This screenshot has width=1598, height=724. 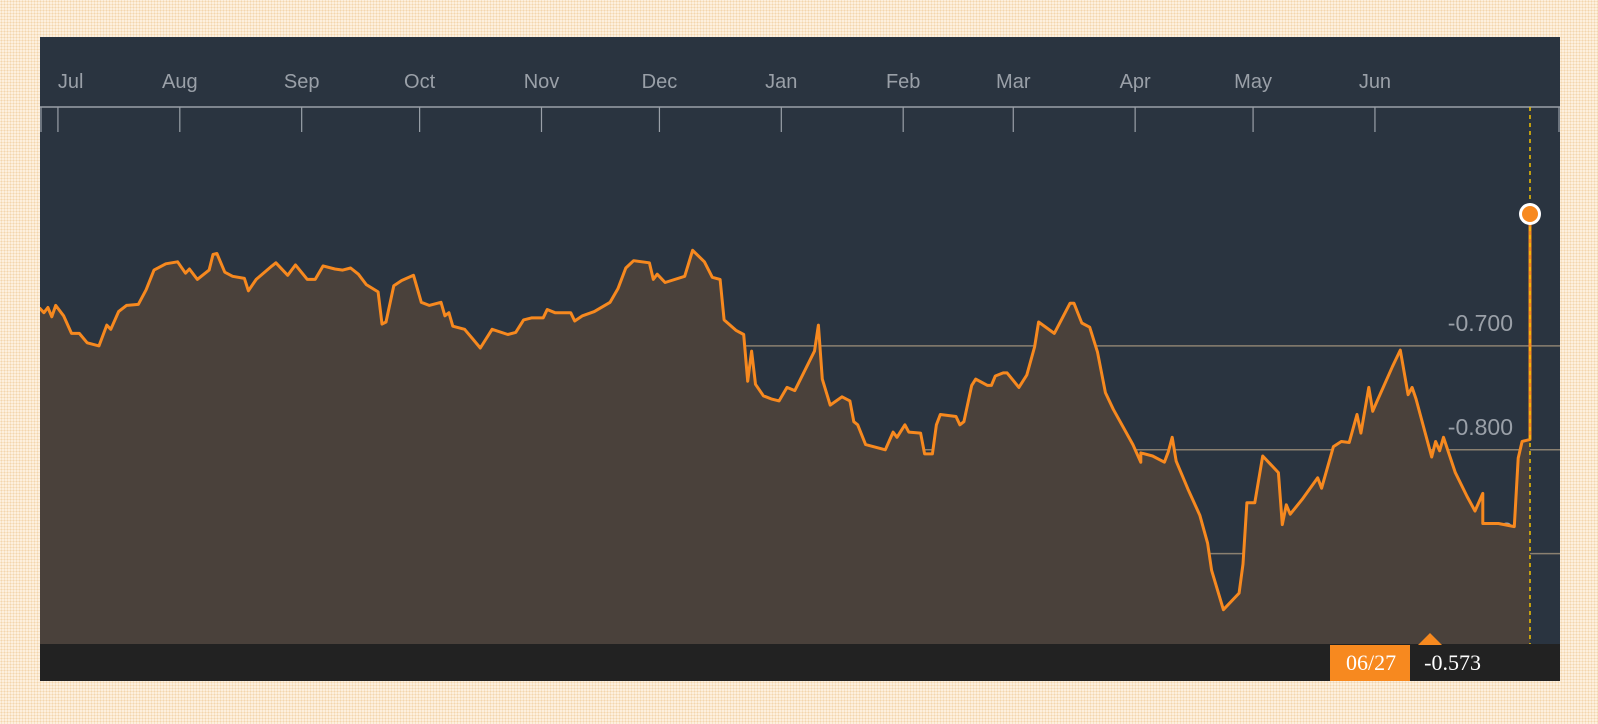 I want to click on x-tick-label: Jun, so click(x=1375, y=82).